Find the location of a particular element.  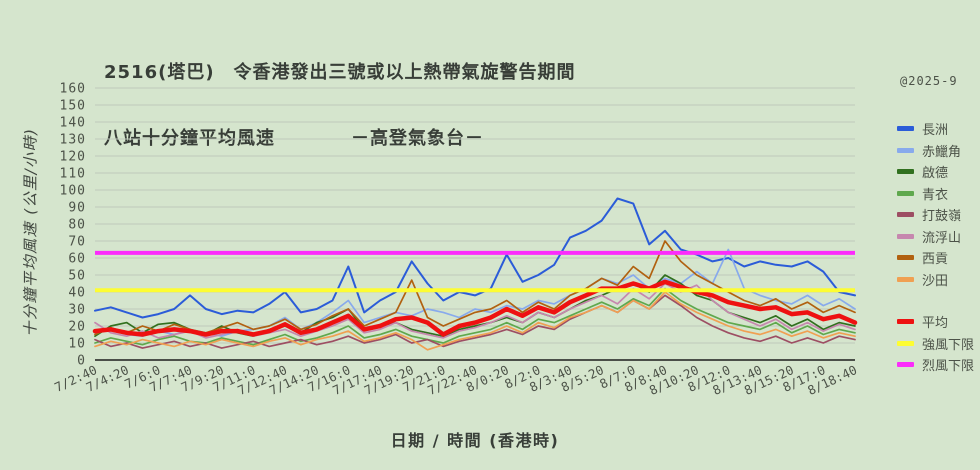

legend-label: 流浮山 is located at coordinates (942, 238).